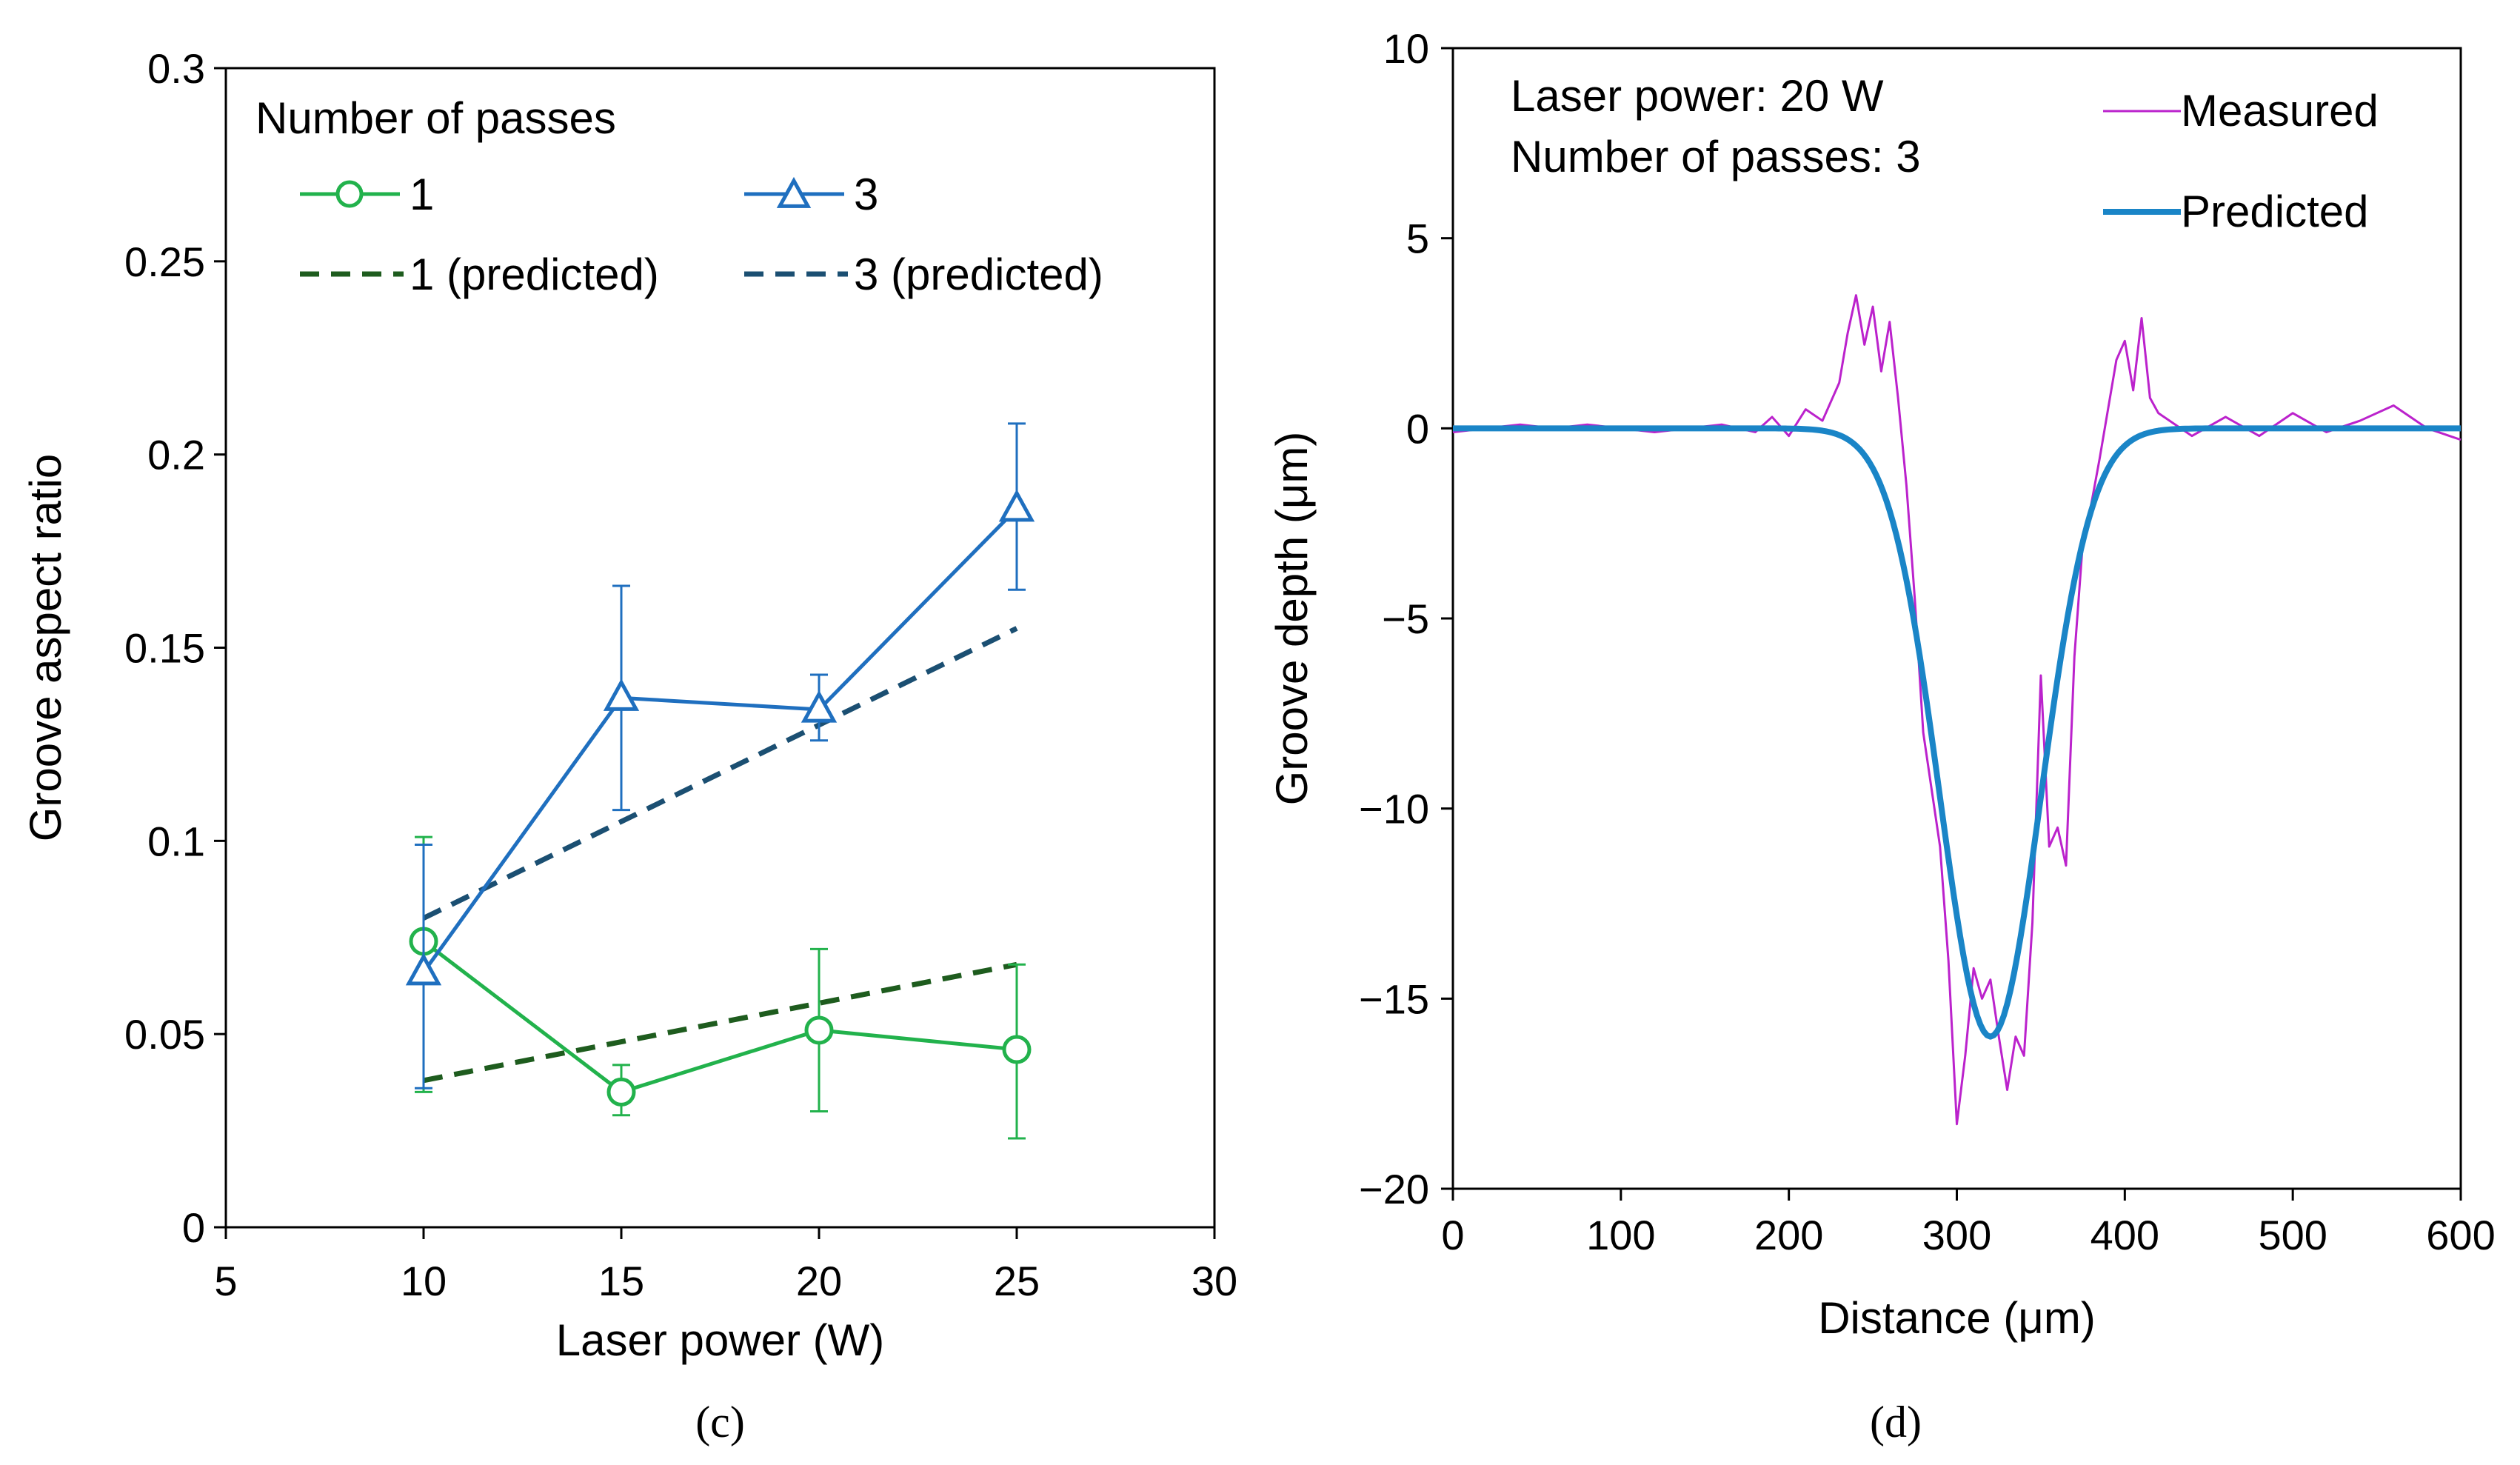 The width and height of the screenshot is (2520, 1465). I want to click on legend-title: Number of passes, so click(435, 118).